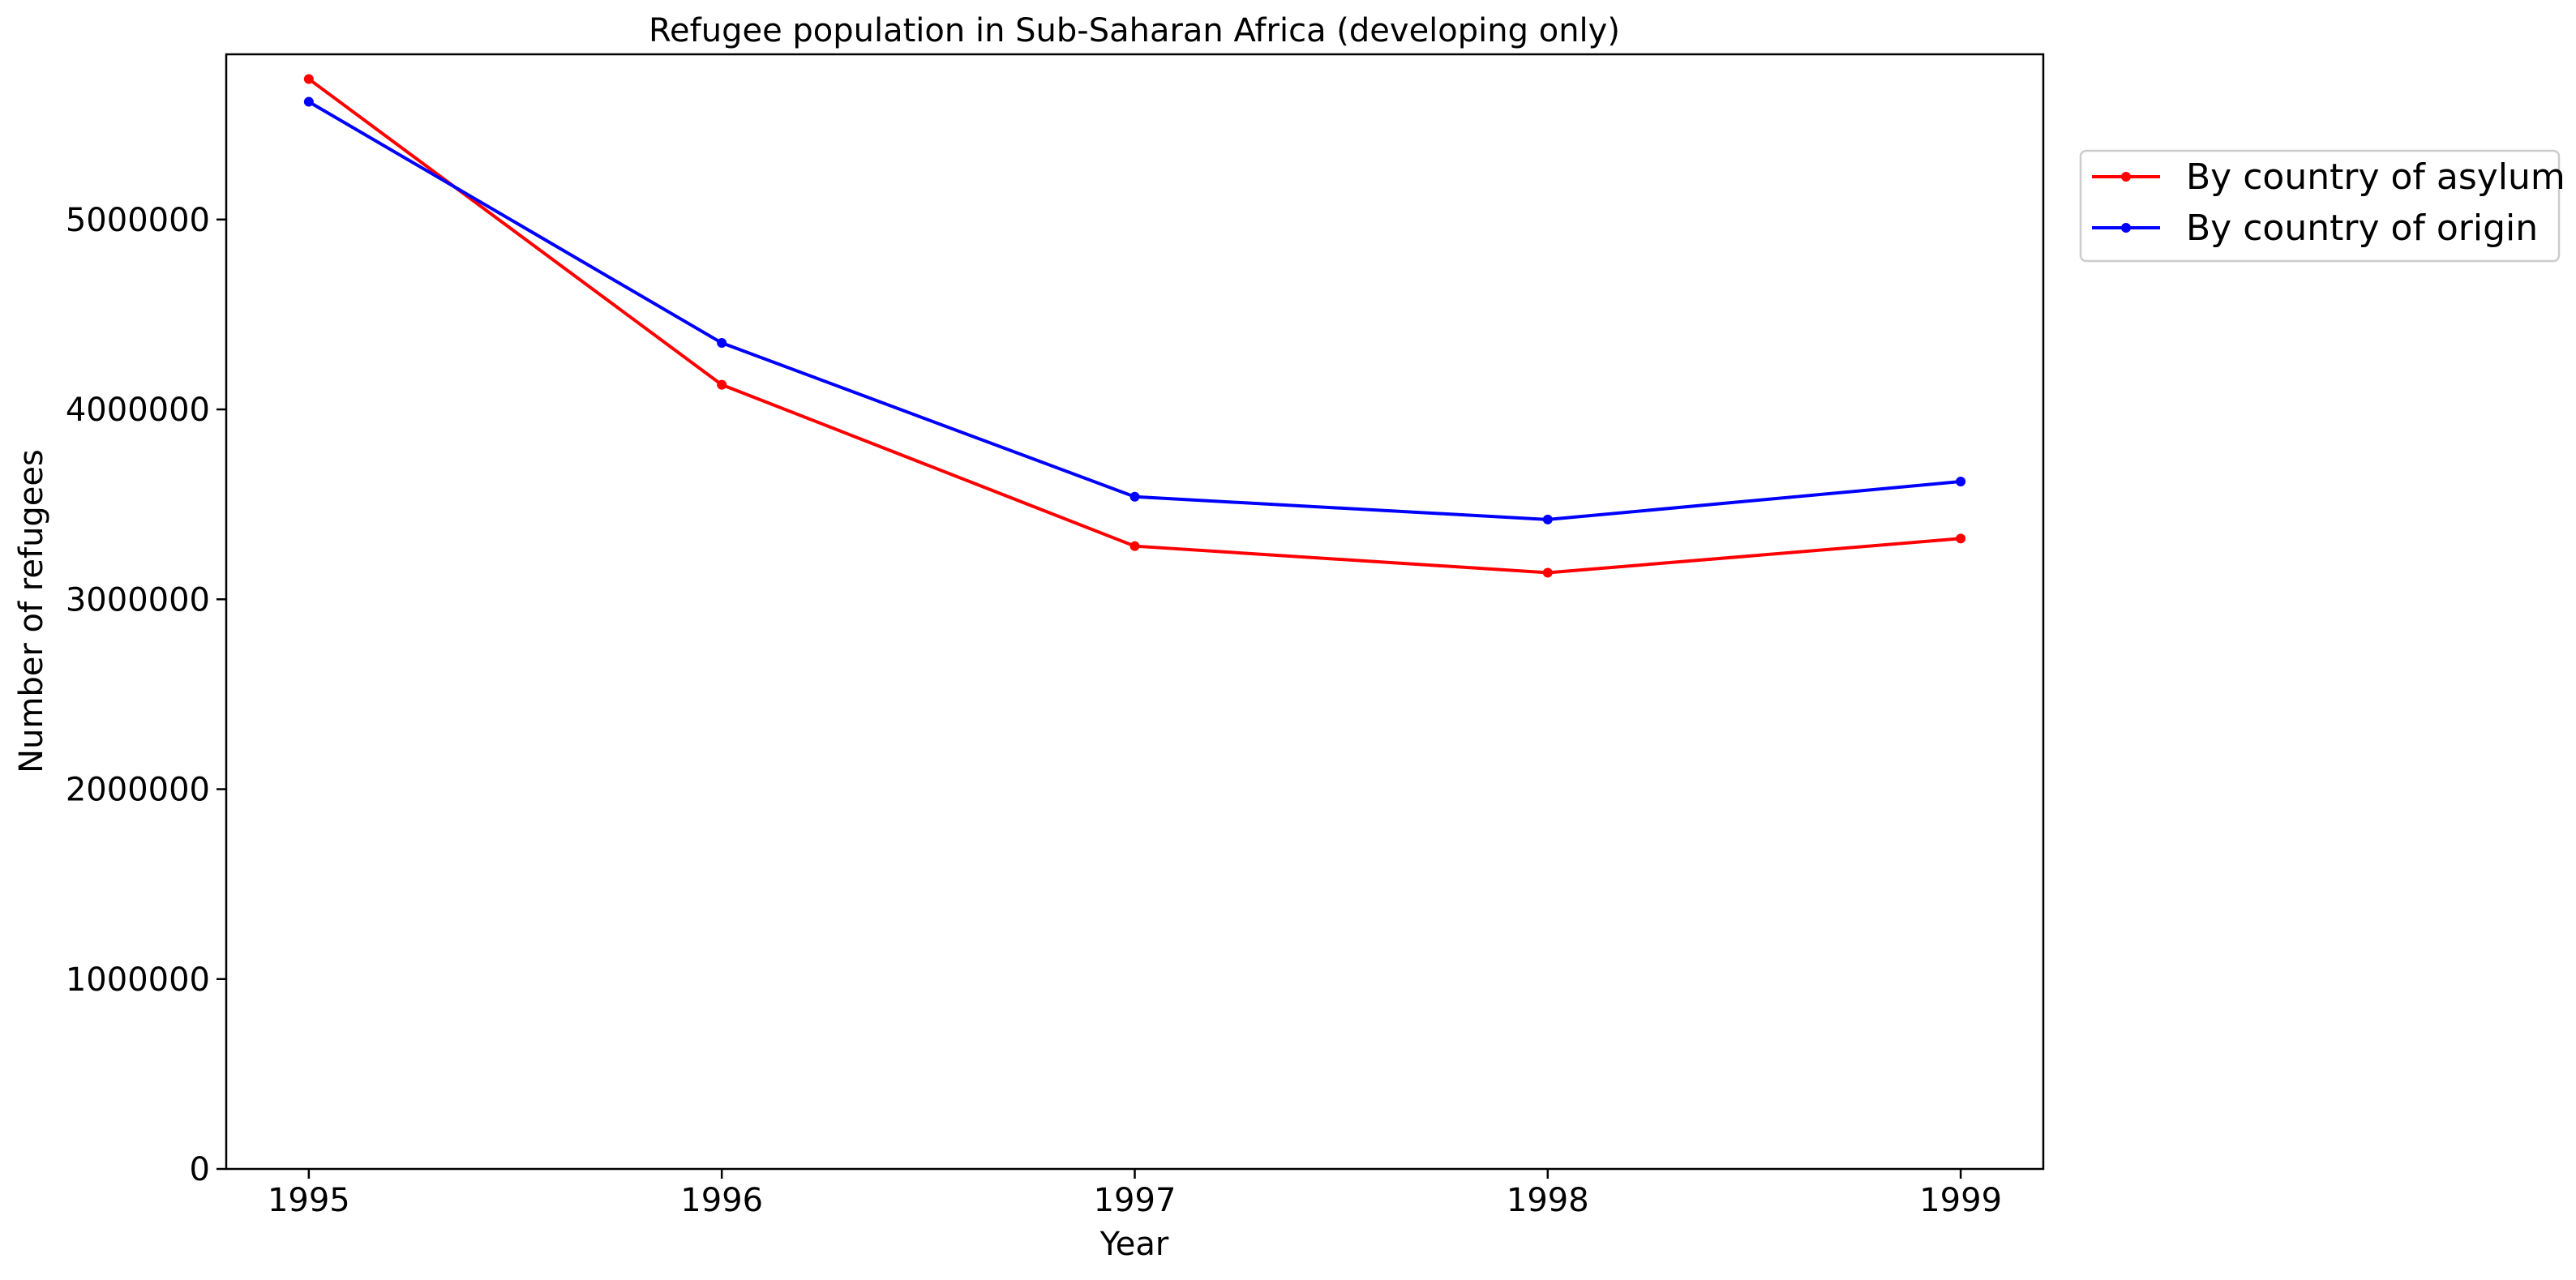 This screenshot has width=2576, height=1280. Describe the element at coordinates (2375, 177) in the screenshot. I see `legend-label: By country of asylum` at that location.